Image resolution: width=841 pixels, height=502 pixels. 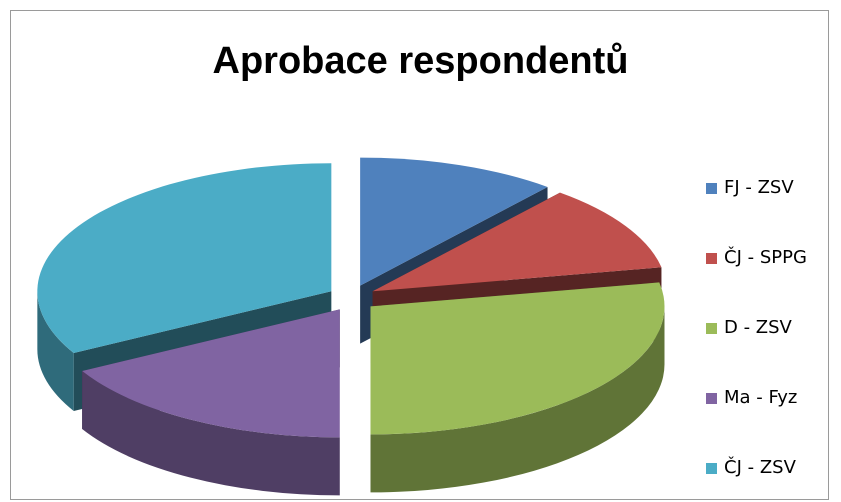 I want to click on legend-label: FJ - ZSV, so click(x=759, y=187).